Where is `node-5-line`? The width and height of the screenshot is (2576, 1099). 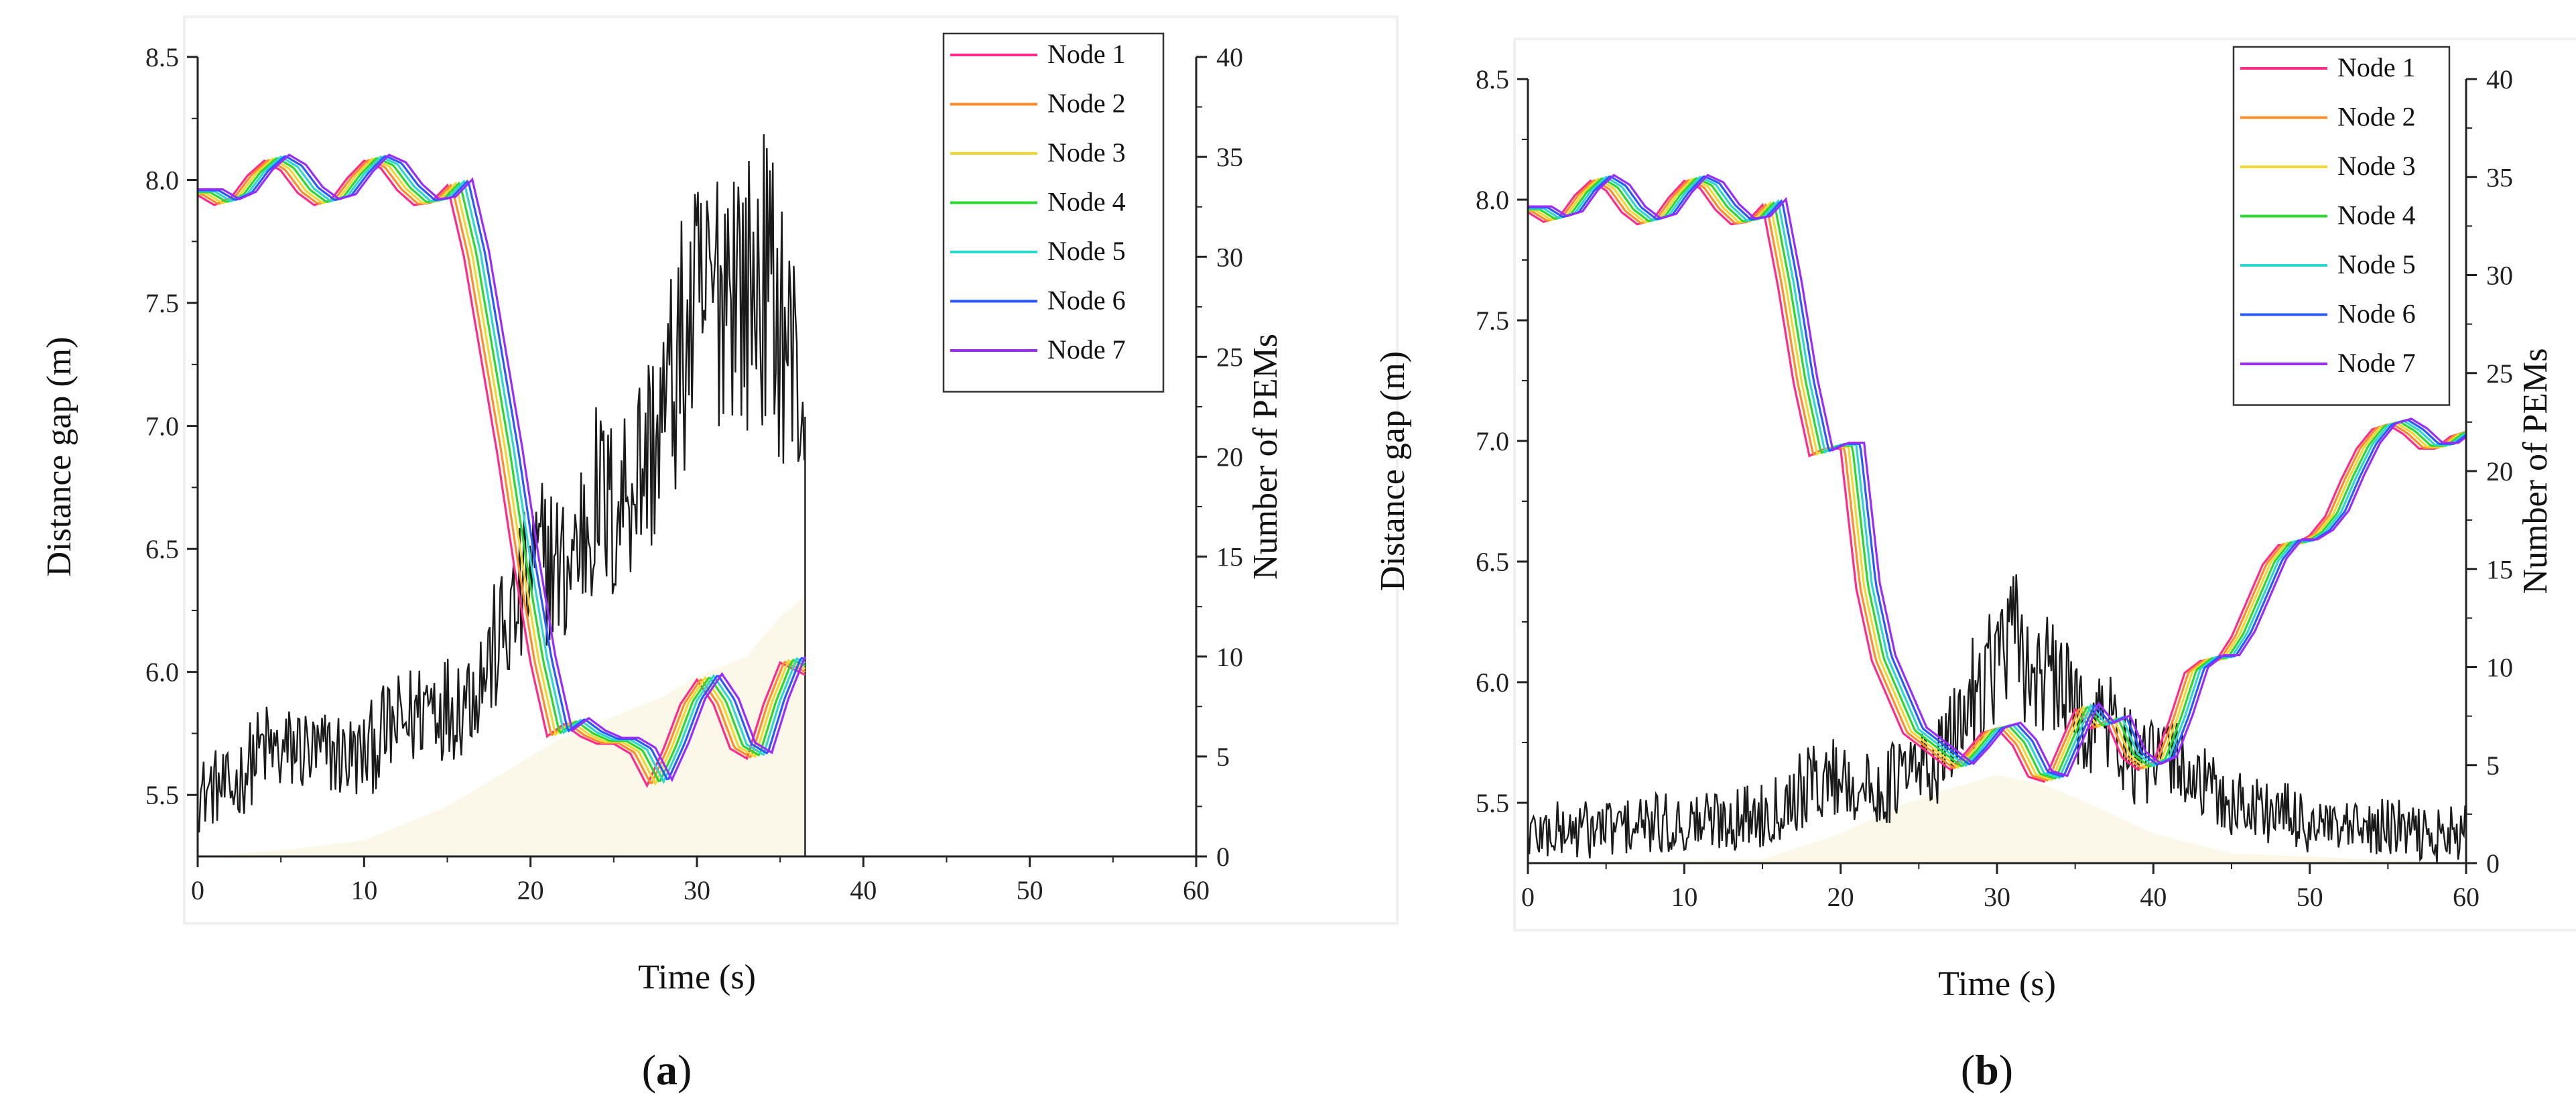 node-5-line is located at coordinates (502, 470).